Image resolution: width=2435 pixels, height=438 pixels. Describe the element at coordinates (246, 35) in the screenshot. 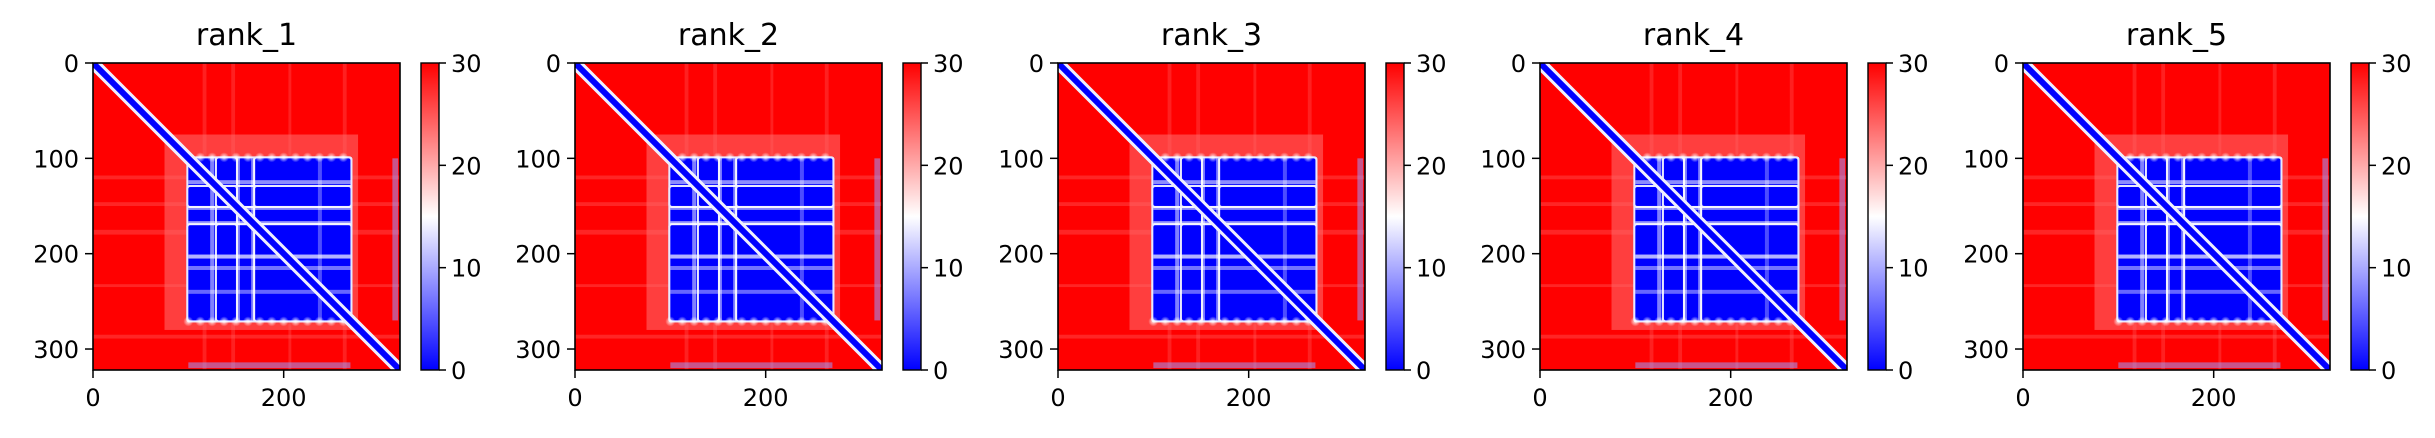

I see `panel-title: rank_1` at that location.